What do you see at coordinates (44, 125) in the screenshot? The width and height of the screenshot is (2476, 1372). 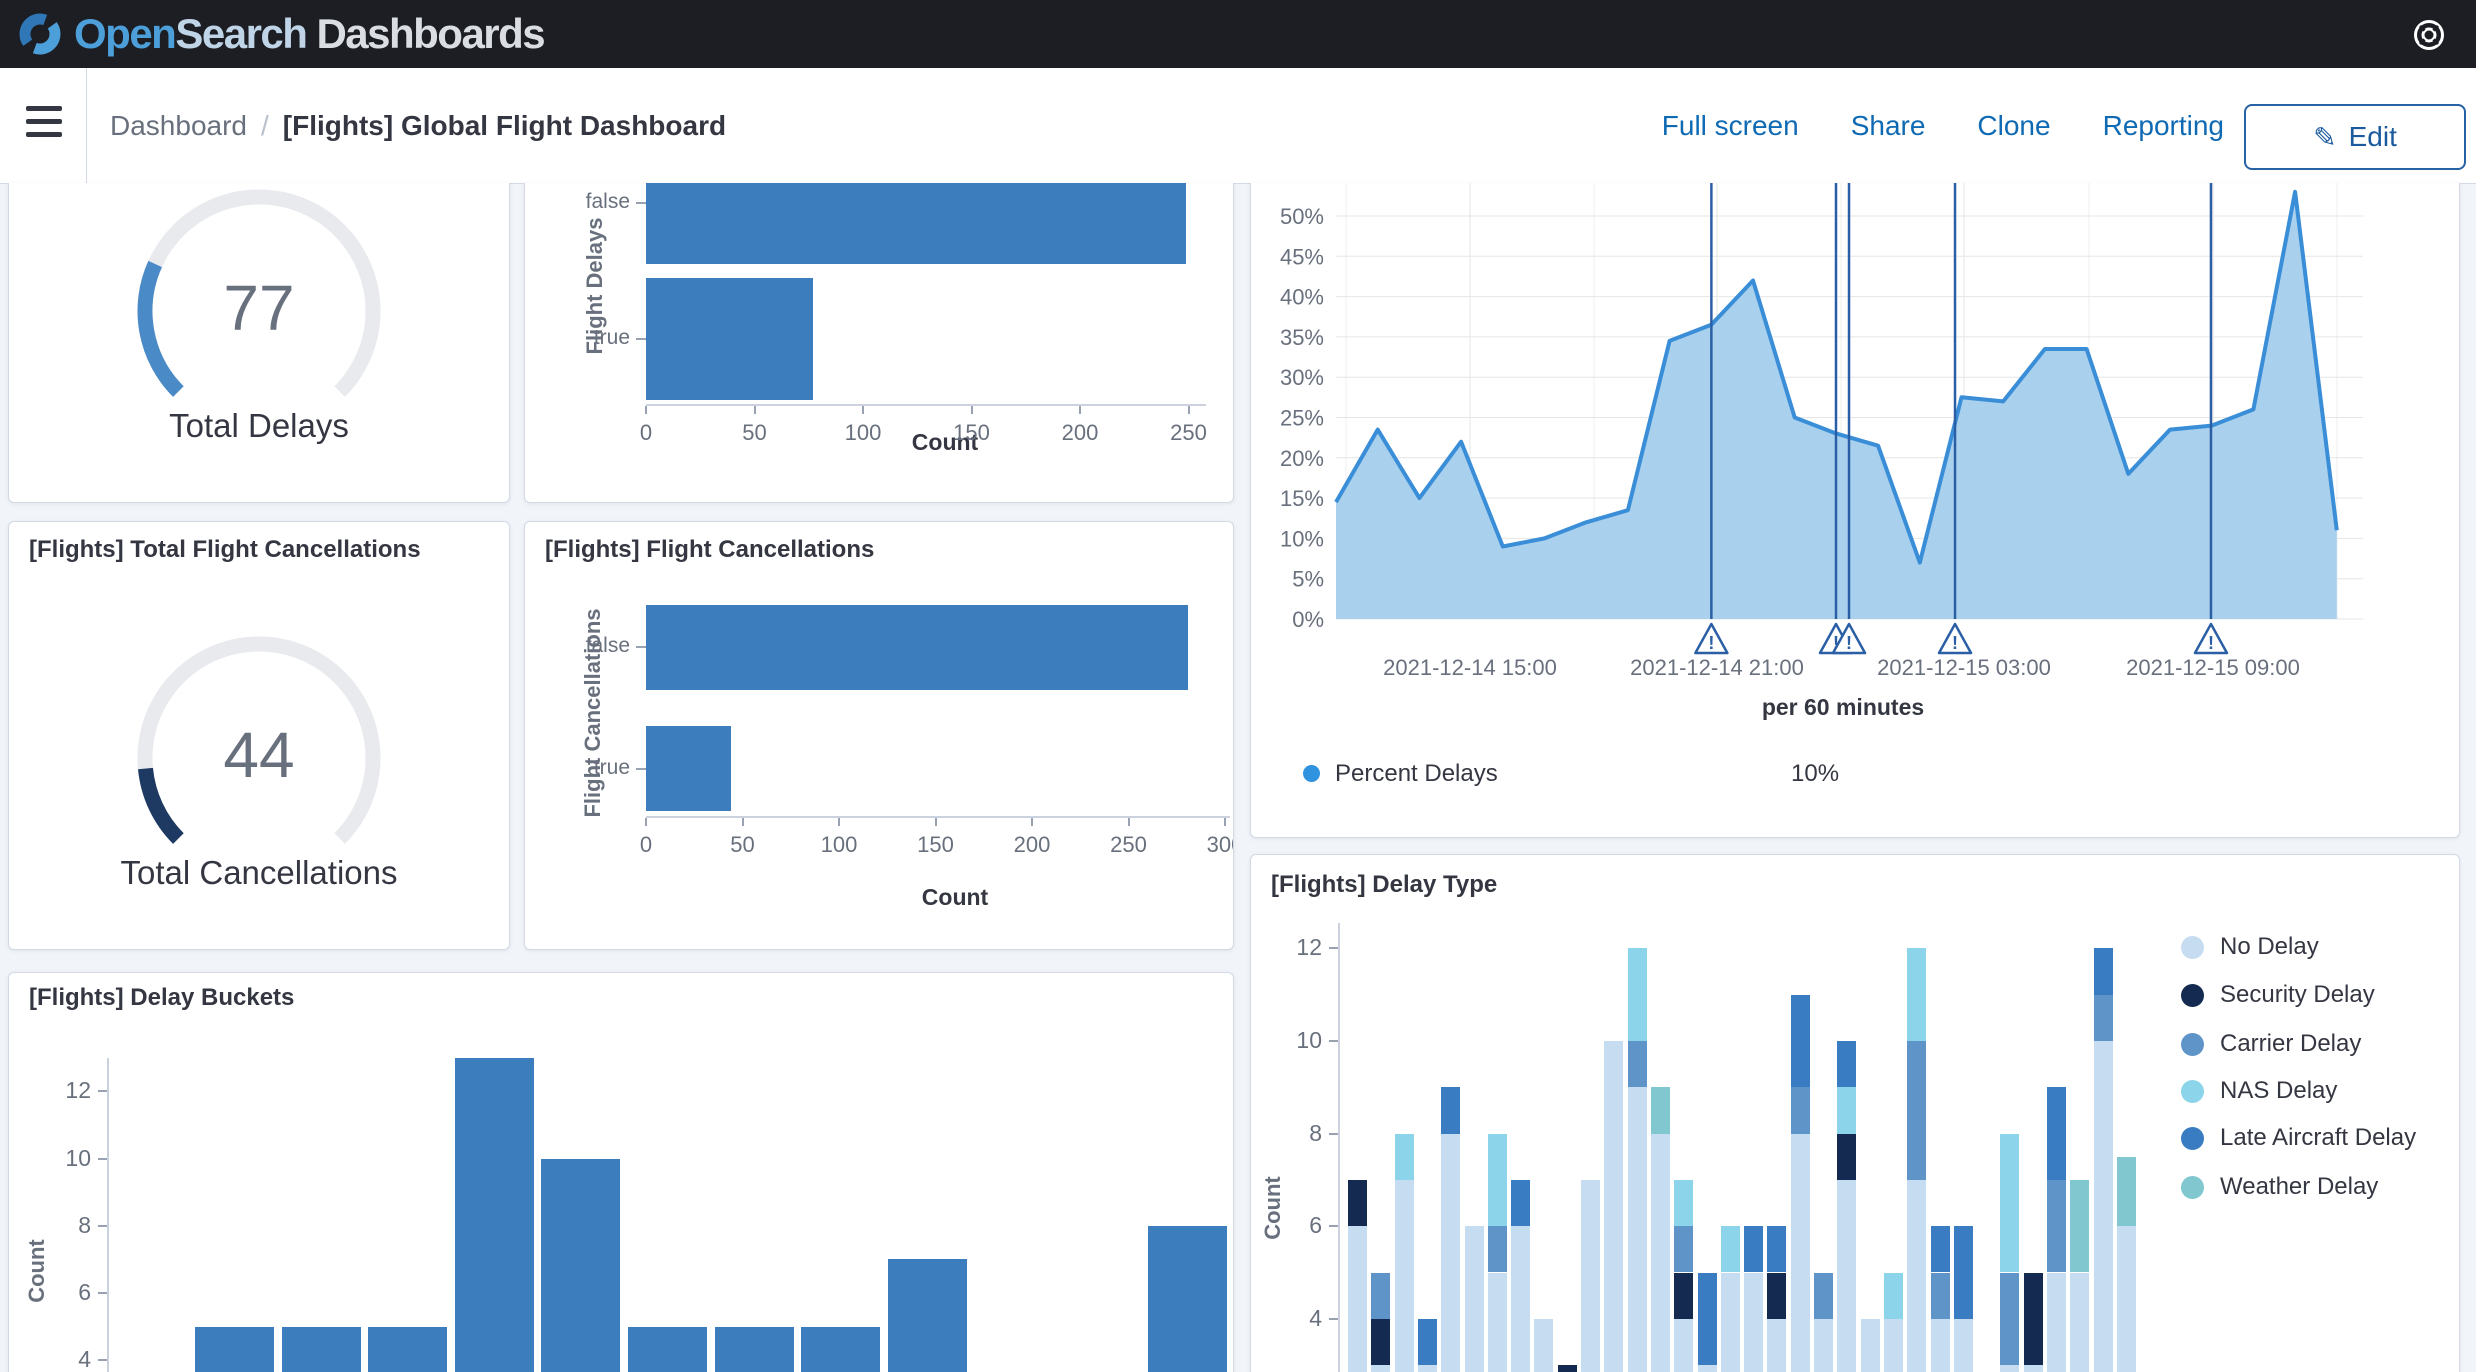 I see `menu-icon` at bounding box center [44, 125].